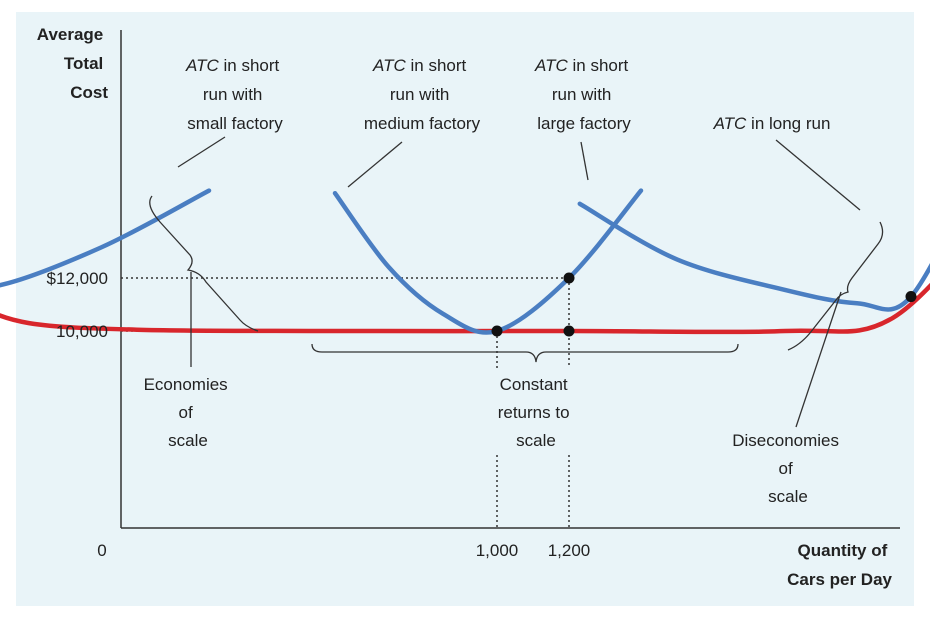 This screenshot has height=618, width=930. I want to click on origin-label: 0, so click(101, 550).